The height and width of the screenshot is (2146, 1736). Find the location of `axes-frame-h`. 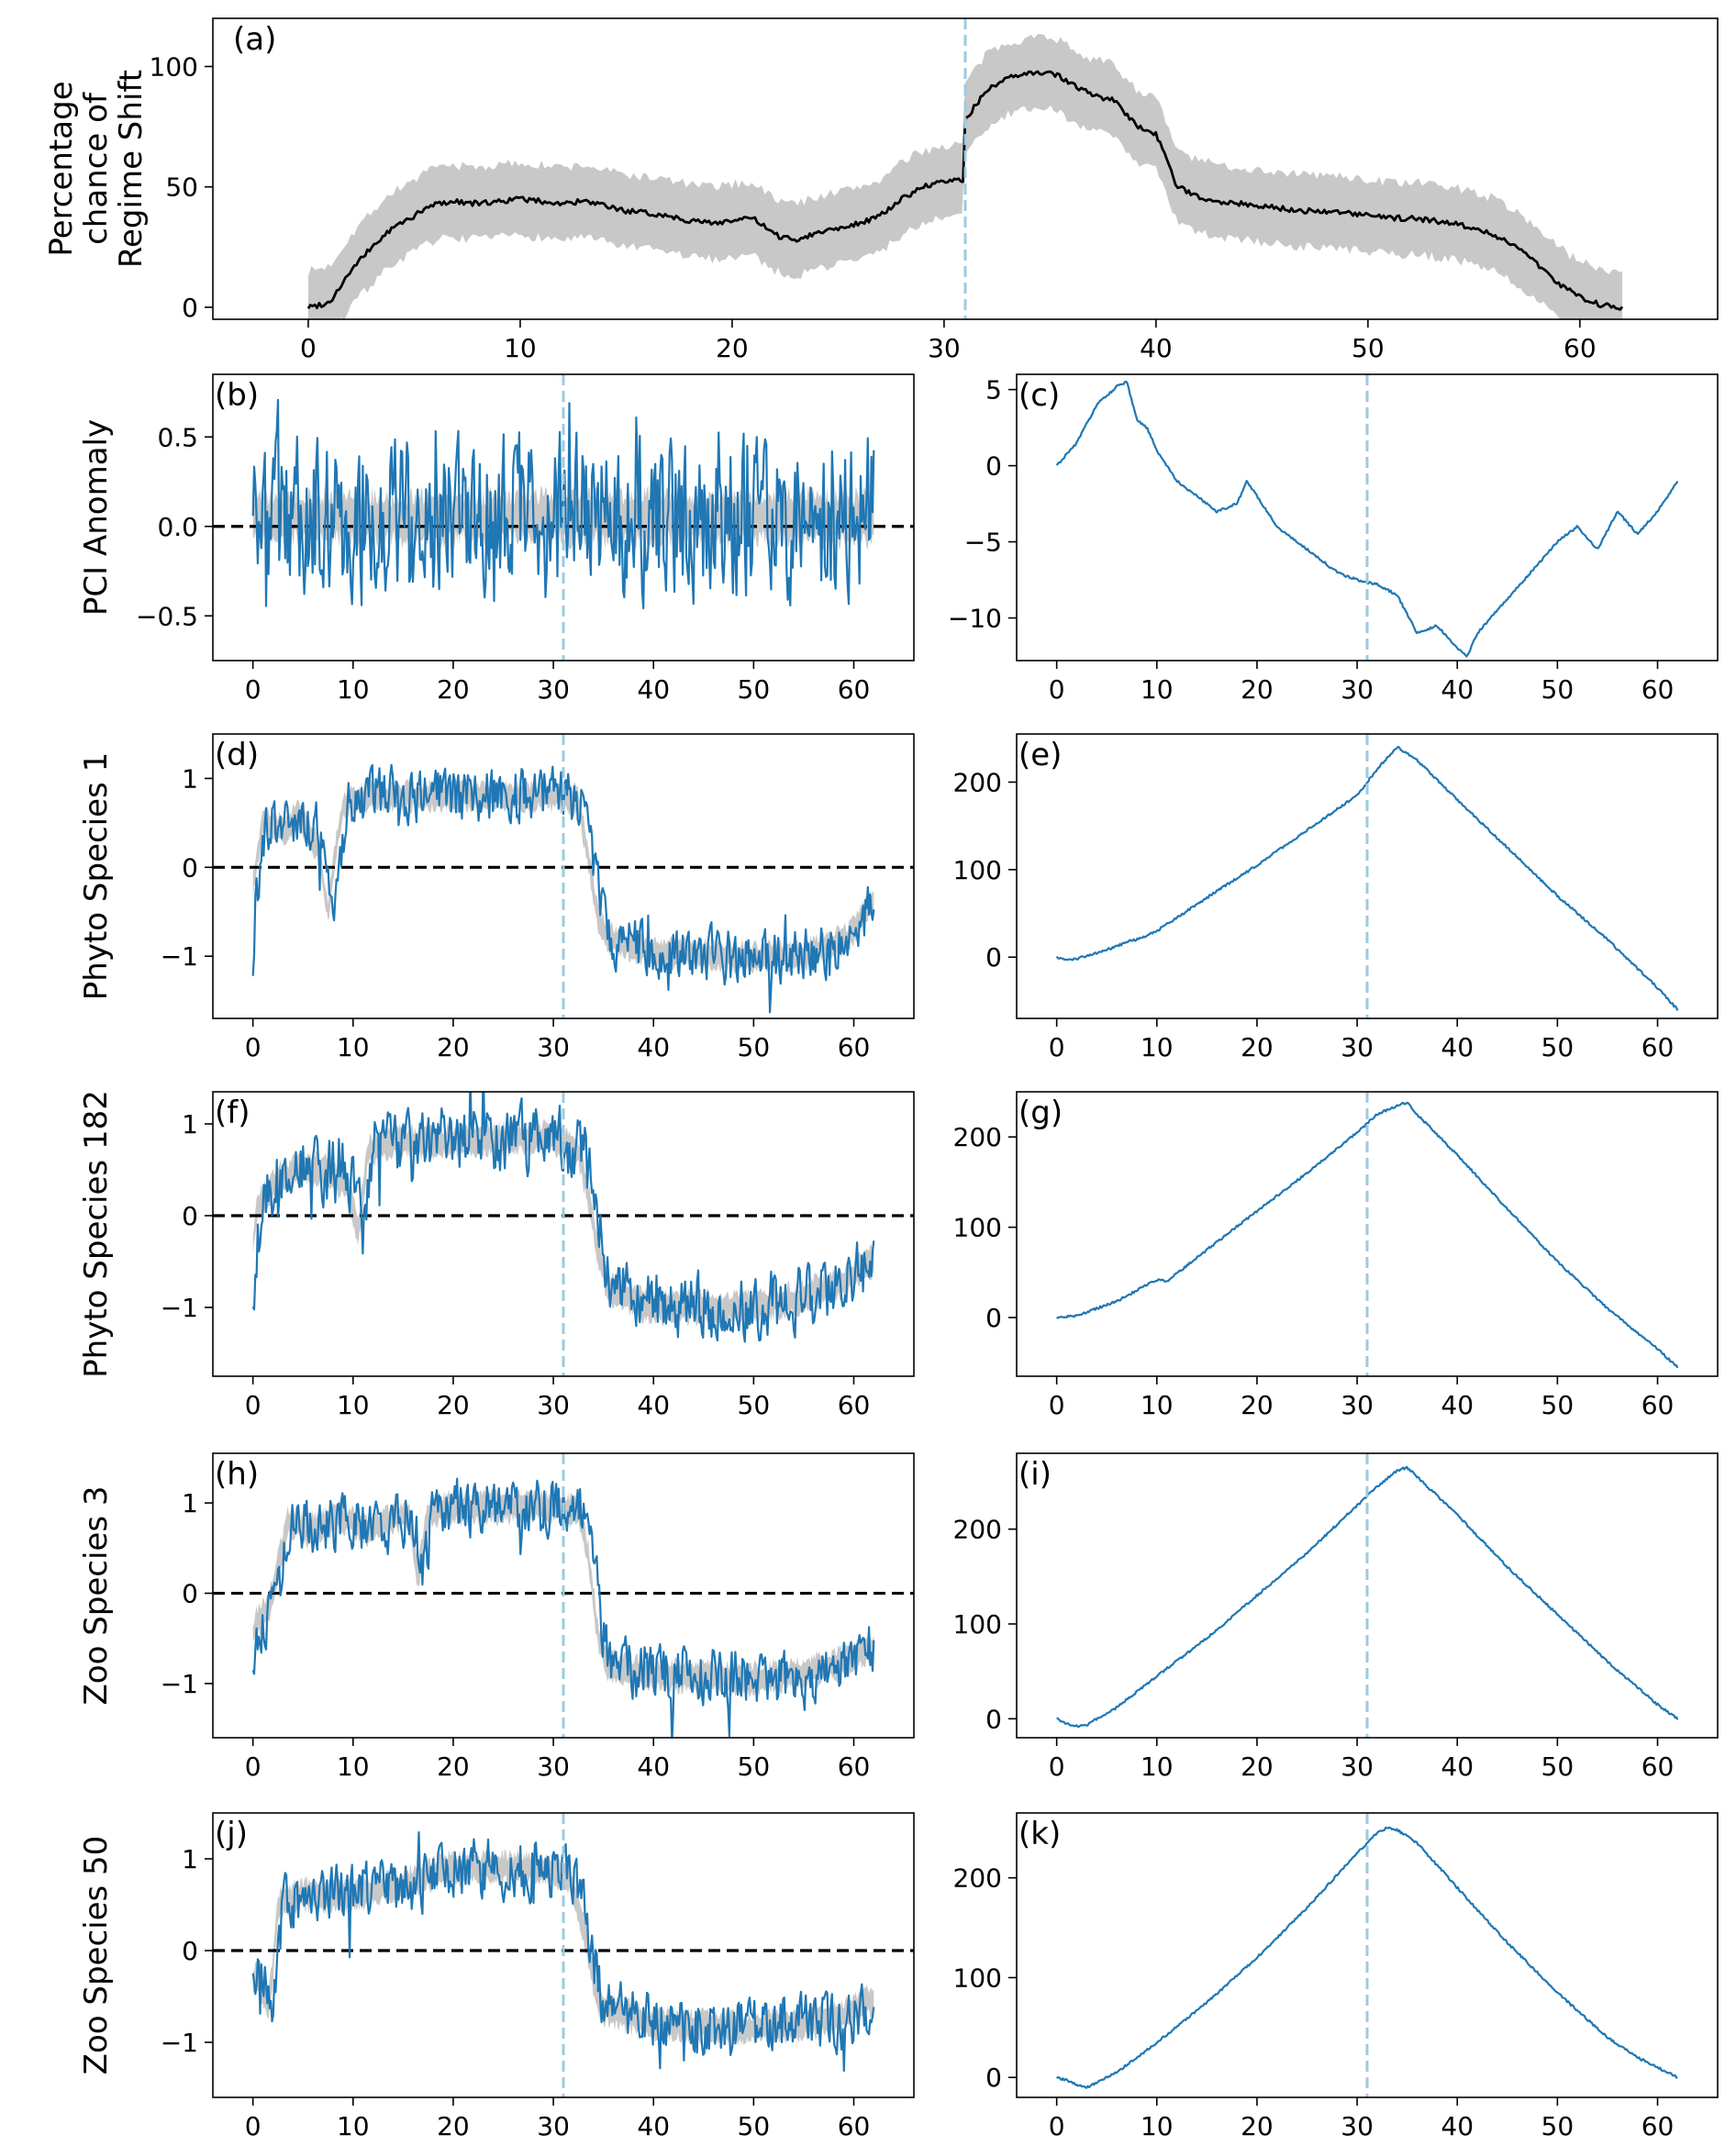

axes-frame-h is located at coordinates (564, 1595).